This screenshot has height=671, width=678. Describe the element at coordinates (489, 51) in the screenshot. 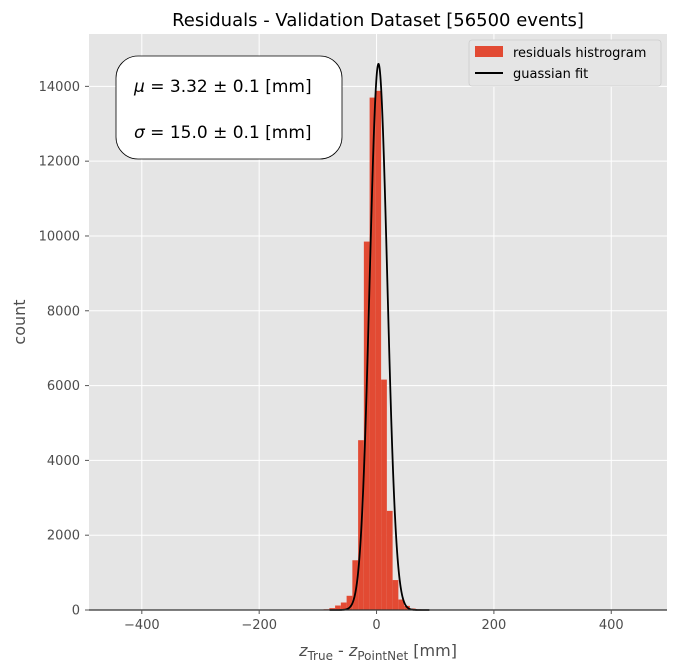

I see `legend-swatch-histogram` at that location.